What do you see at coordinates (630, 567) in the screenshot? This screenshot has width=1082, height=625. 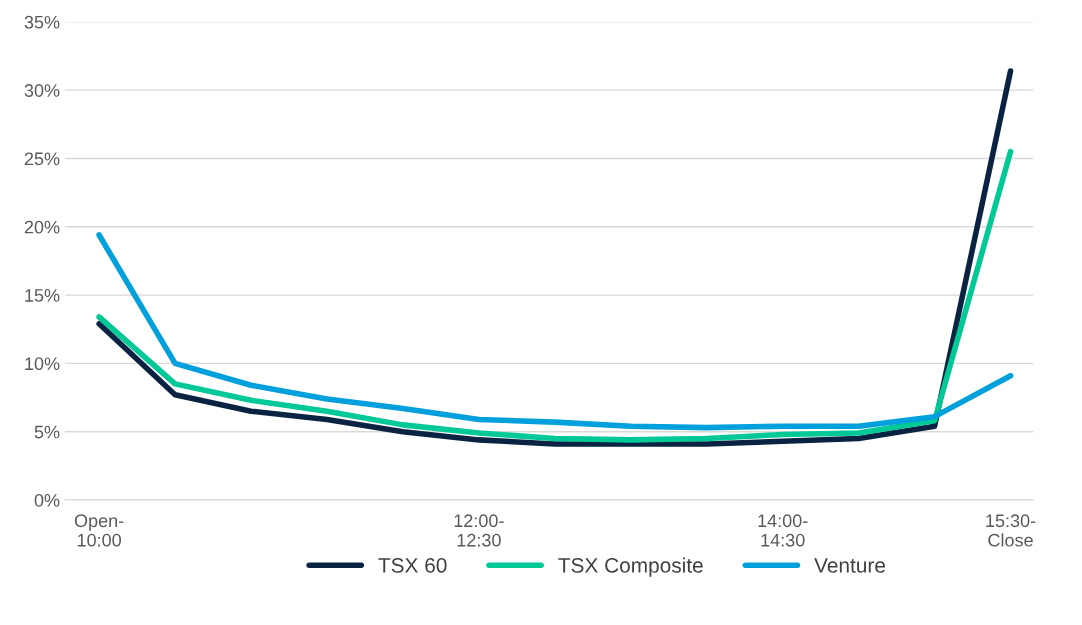 I see `legend-label: TSX Composite` at bounding box center [630, 567].